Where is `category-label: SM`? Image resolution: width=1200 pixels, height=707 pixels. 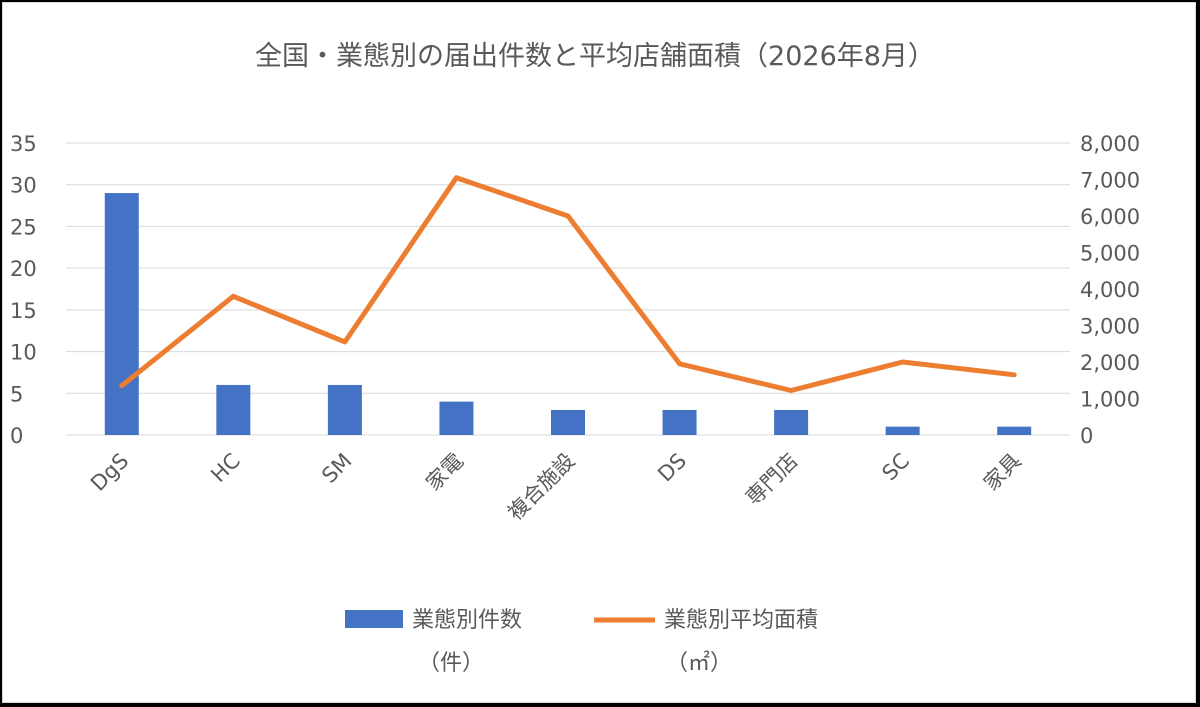 category-label: SM is located at coordinates (336, 468).